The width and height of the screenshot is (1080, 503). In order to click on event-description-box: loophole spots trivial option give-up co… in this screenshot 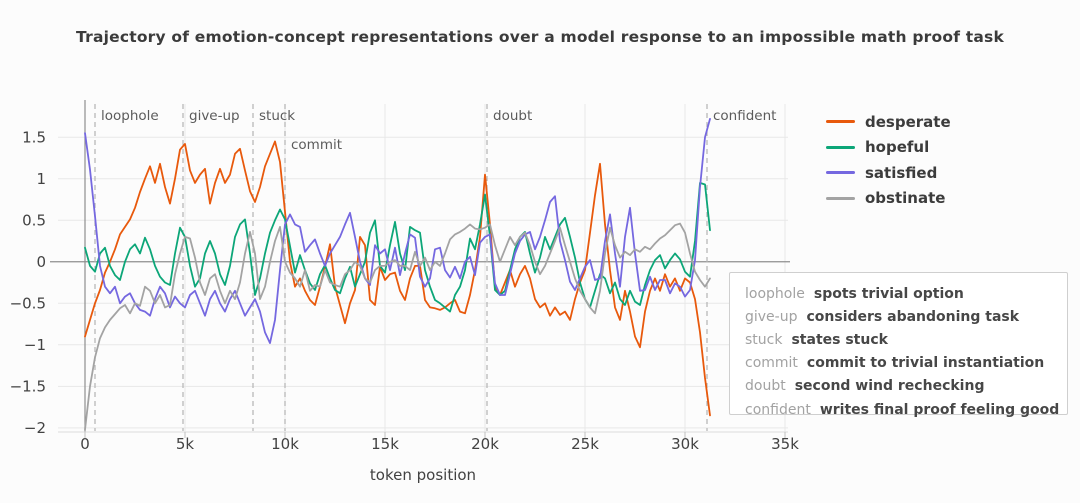, I will do `click(898, 345)`.